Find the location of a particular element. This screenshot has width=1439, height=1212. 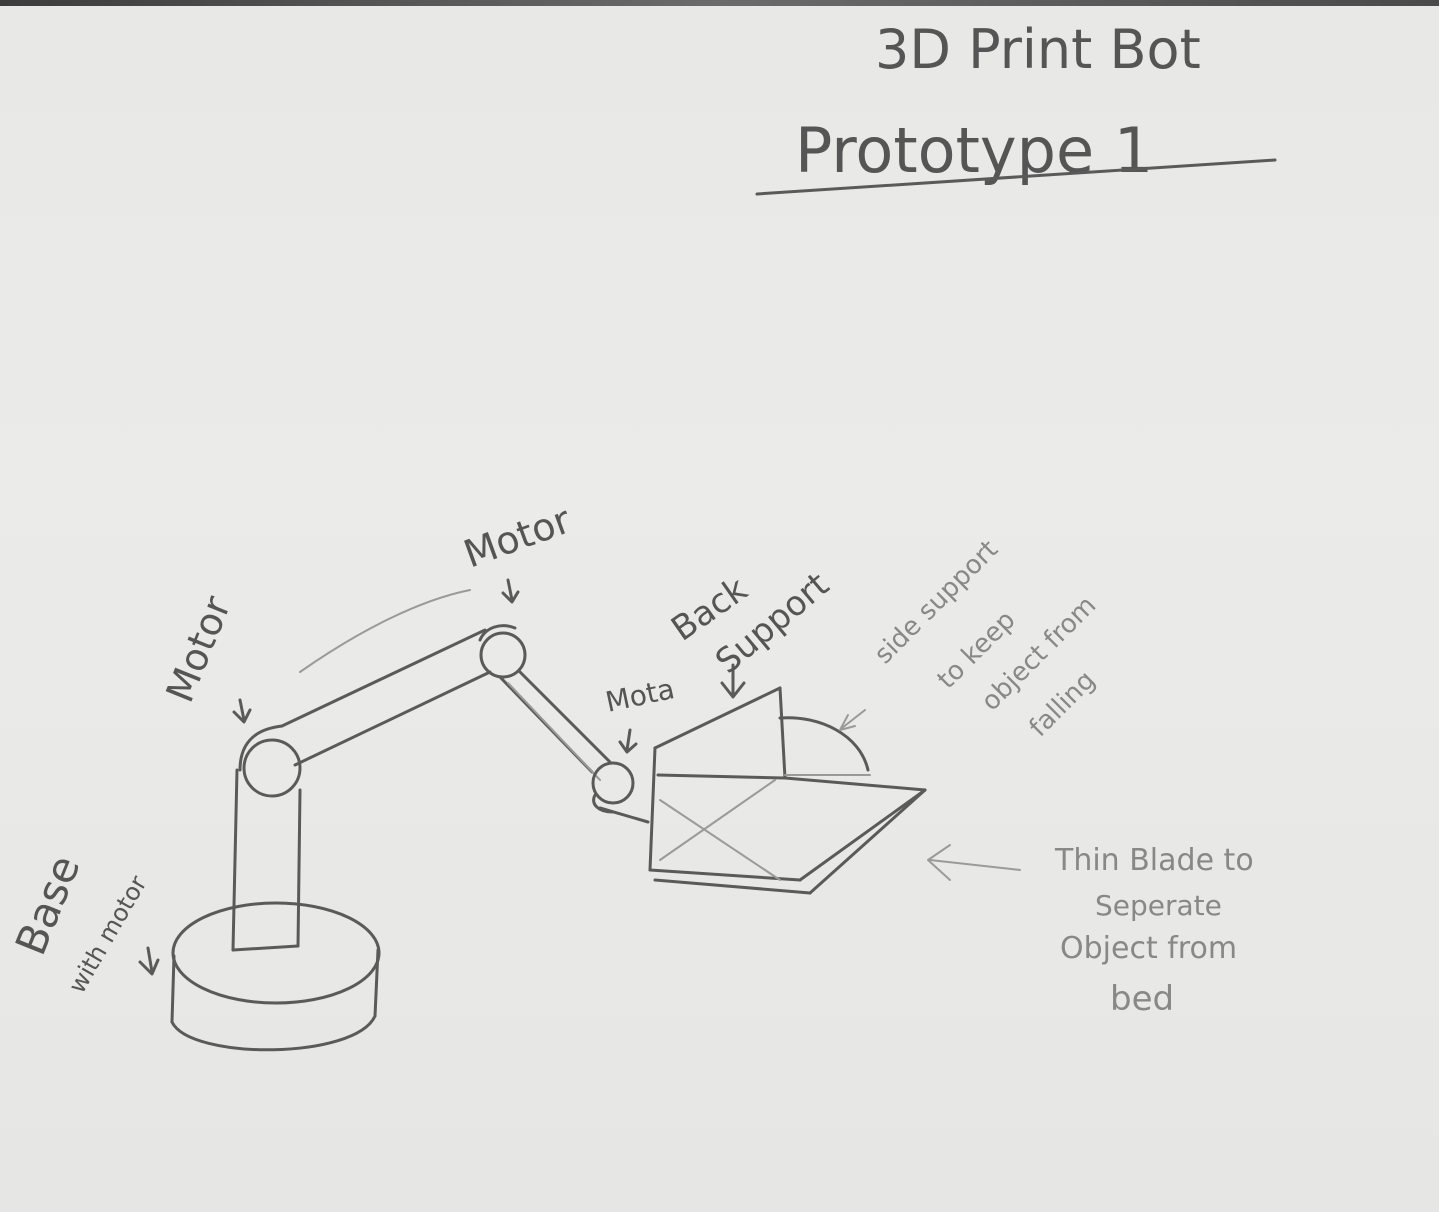

vertical-column is located at coordinates (266, 860).